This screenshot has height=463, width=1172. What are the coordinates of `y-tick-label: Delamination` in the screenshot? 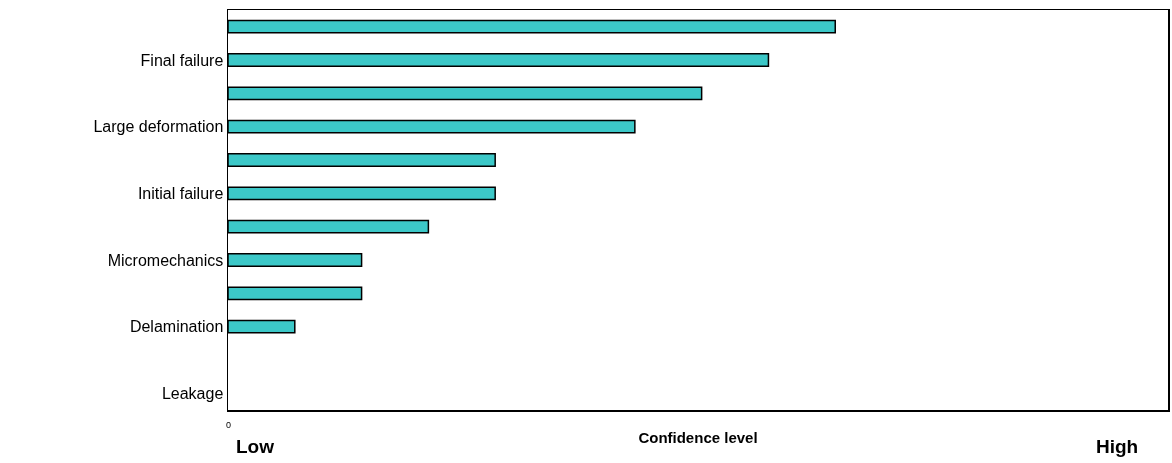 It's located at (176, 327).